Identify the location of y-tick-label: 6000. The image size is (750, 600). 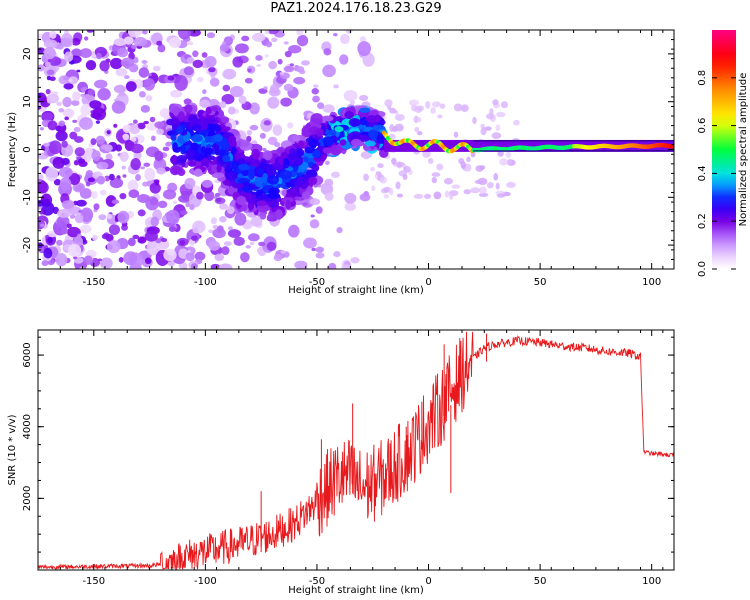
(27, 354).